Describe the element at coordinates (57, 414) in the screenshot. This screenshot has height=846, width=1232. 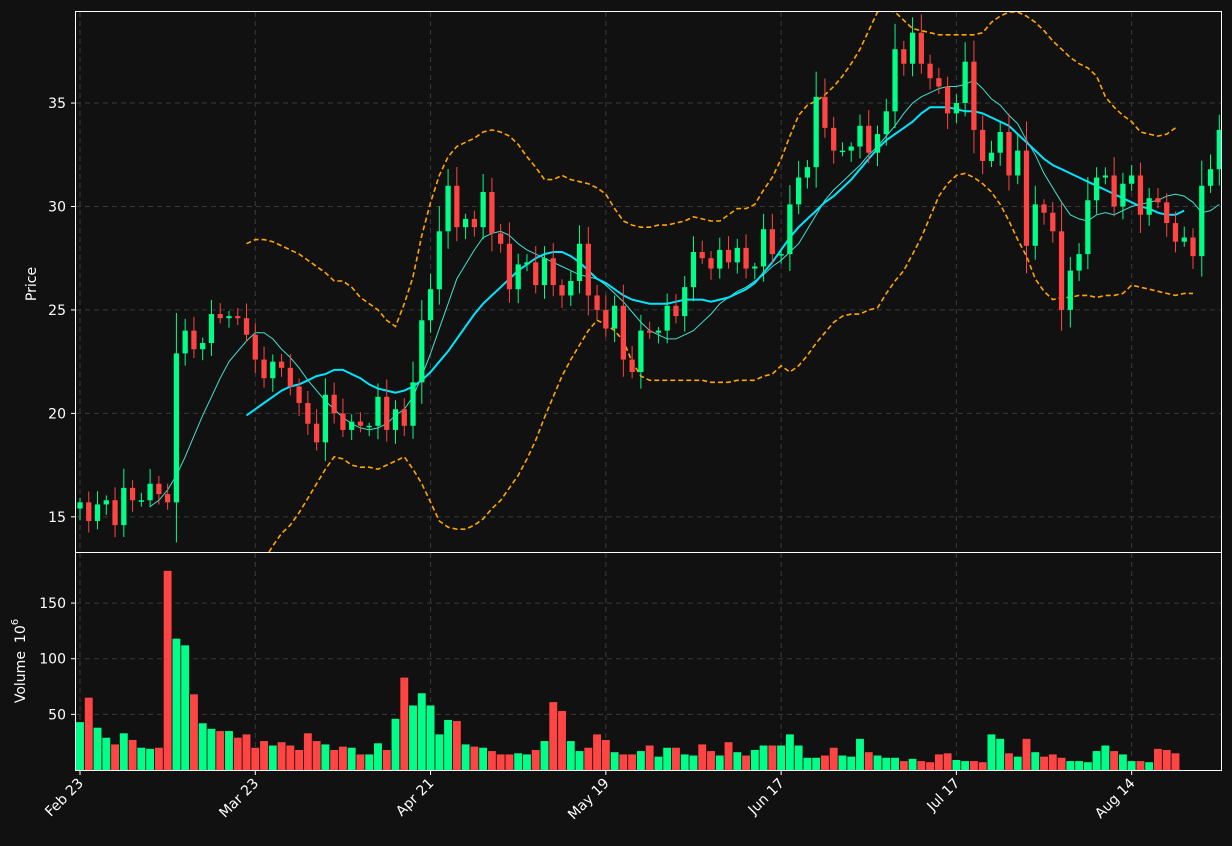
I see `price-tick-label: 20` at that location.